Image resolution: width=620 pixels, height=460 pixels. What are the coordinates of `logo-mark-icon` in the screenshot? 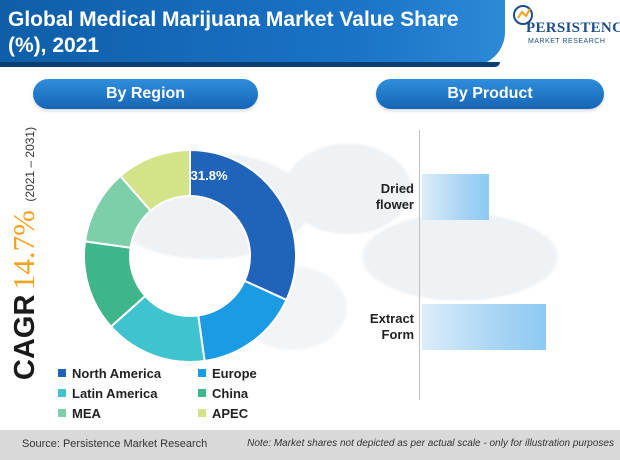 It's located at (523, 15).